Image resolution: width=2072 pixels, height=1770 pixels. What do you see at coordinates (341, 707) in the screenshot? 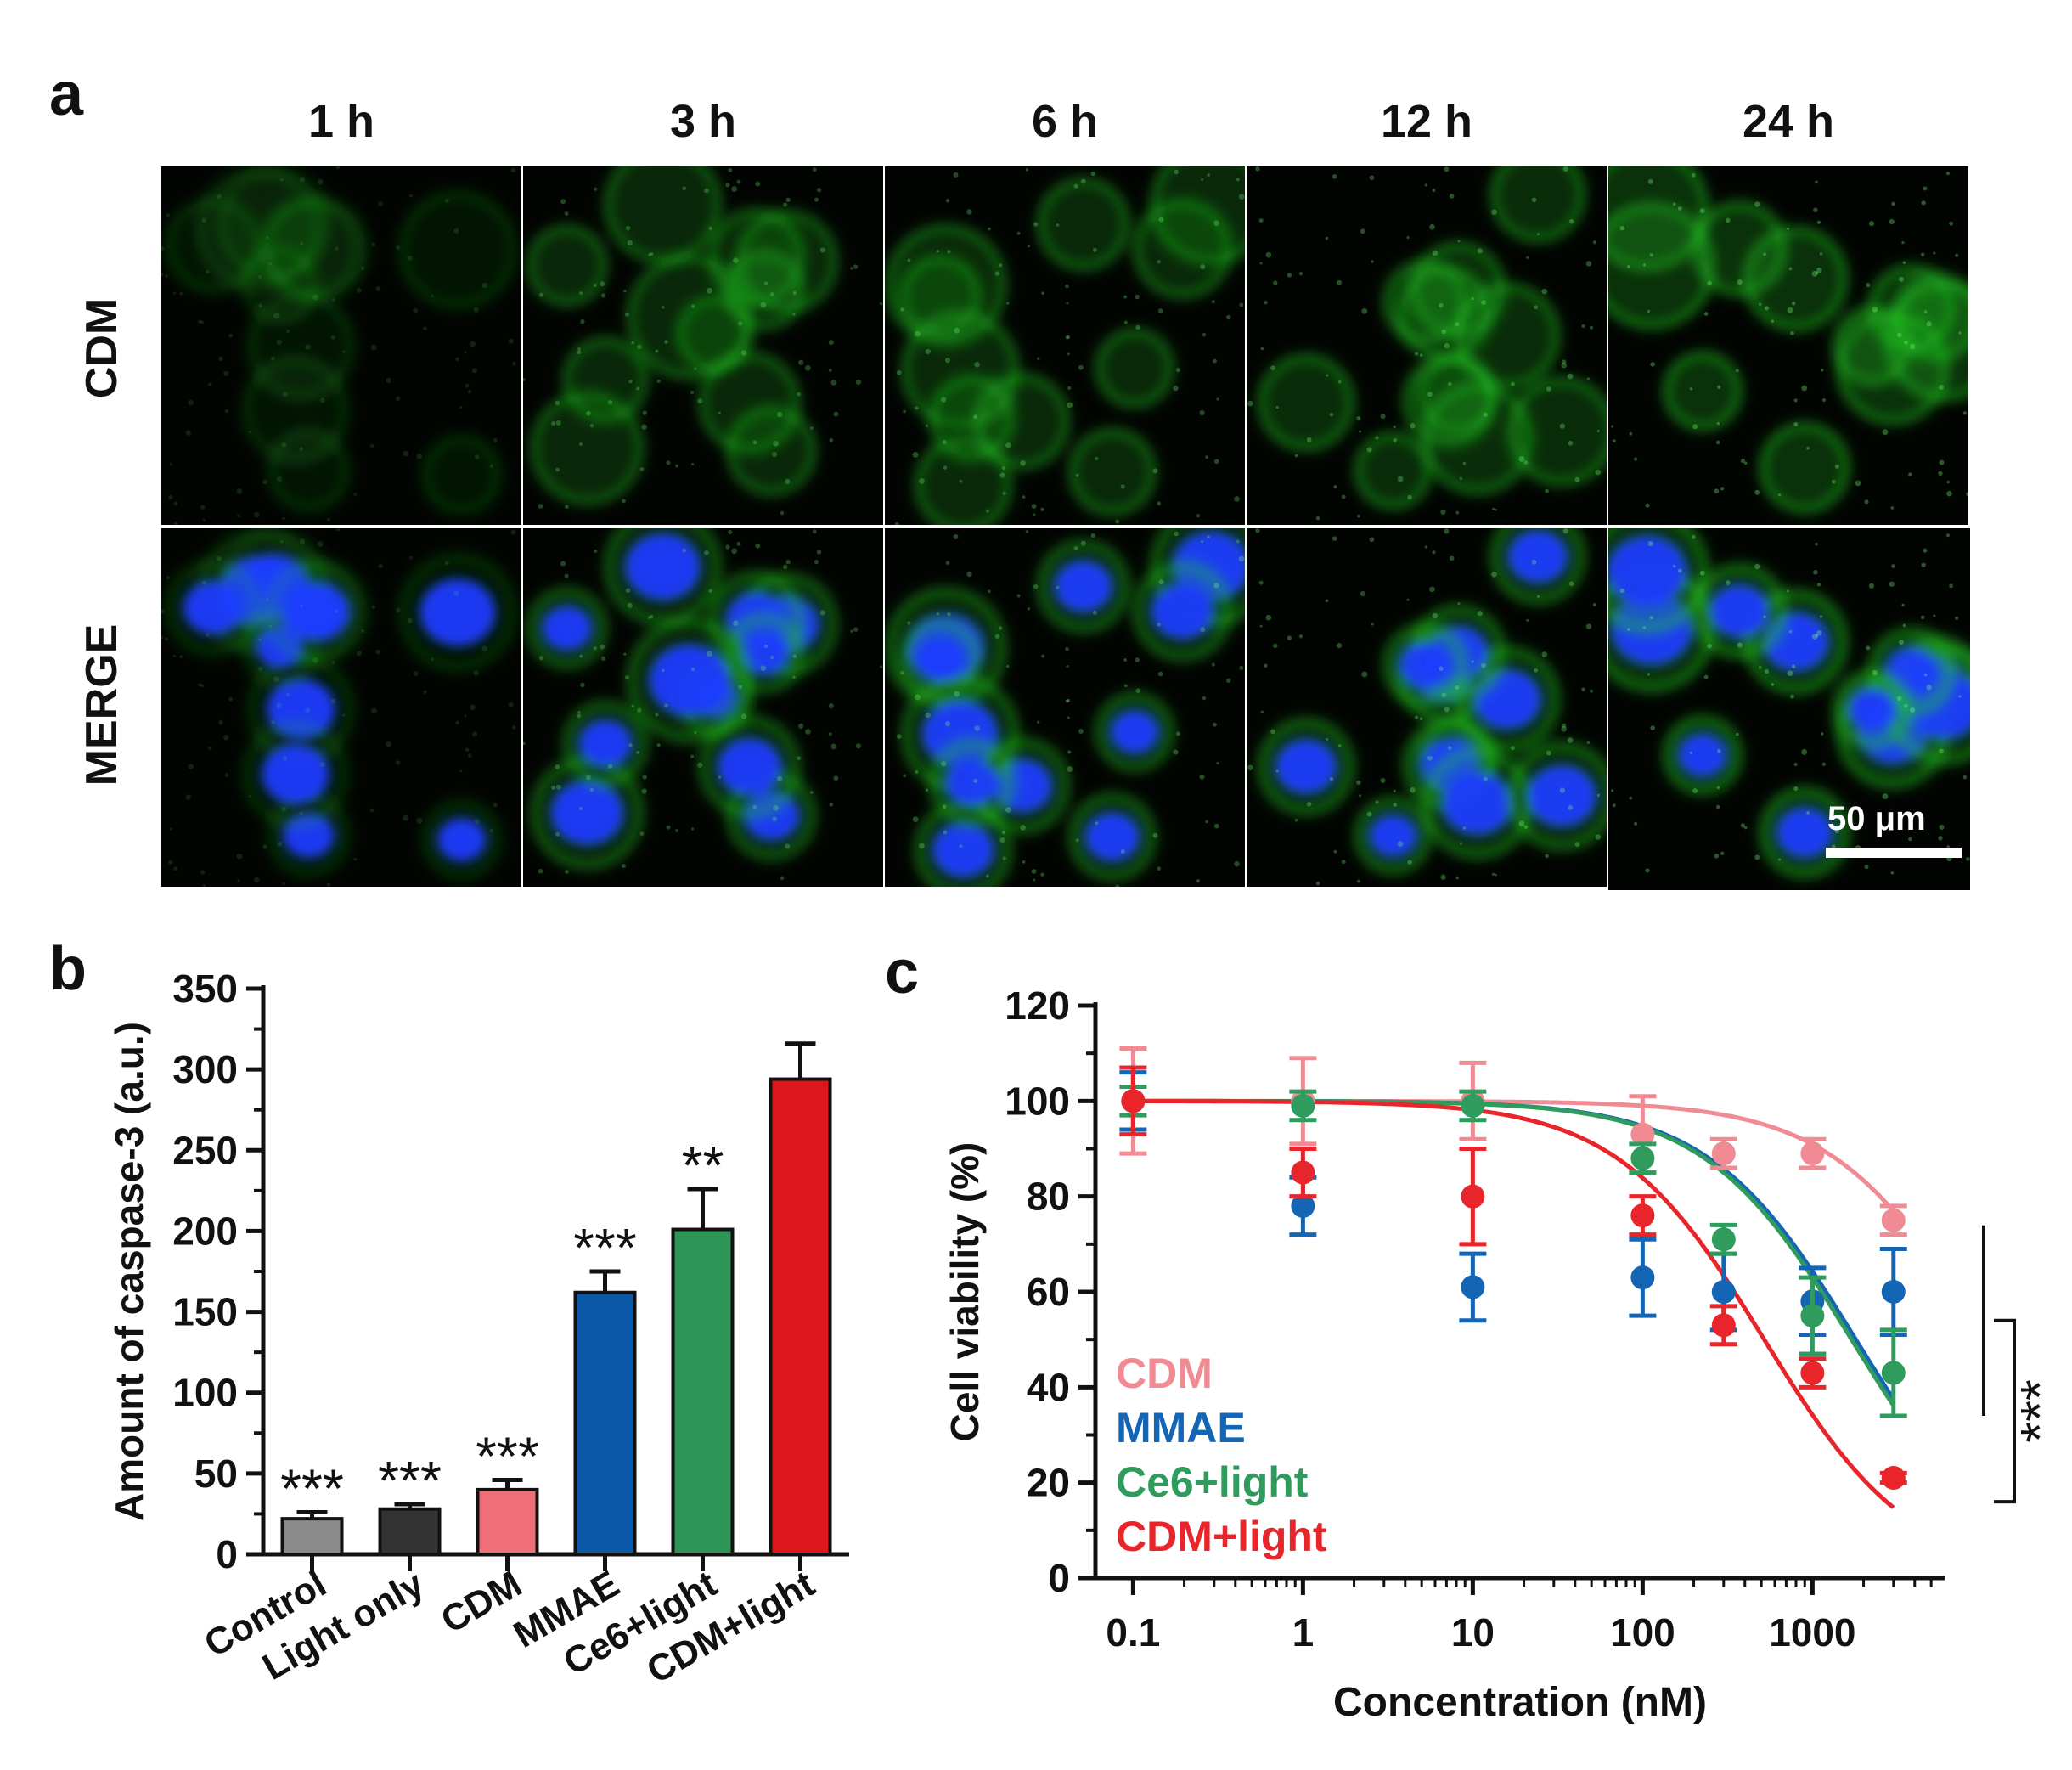
I see `micrograph-merge-1h` at bounding box center [341, 707].